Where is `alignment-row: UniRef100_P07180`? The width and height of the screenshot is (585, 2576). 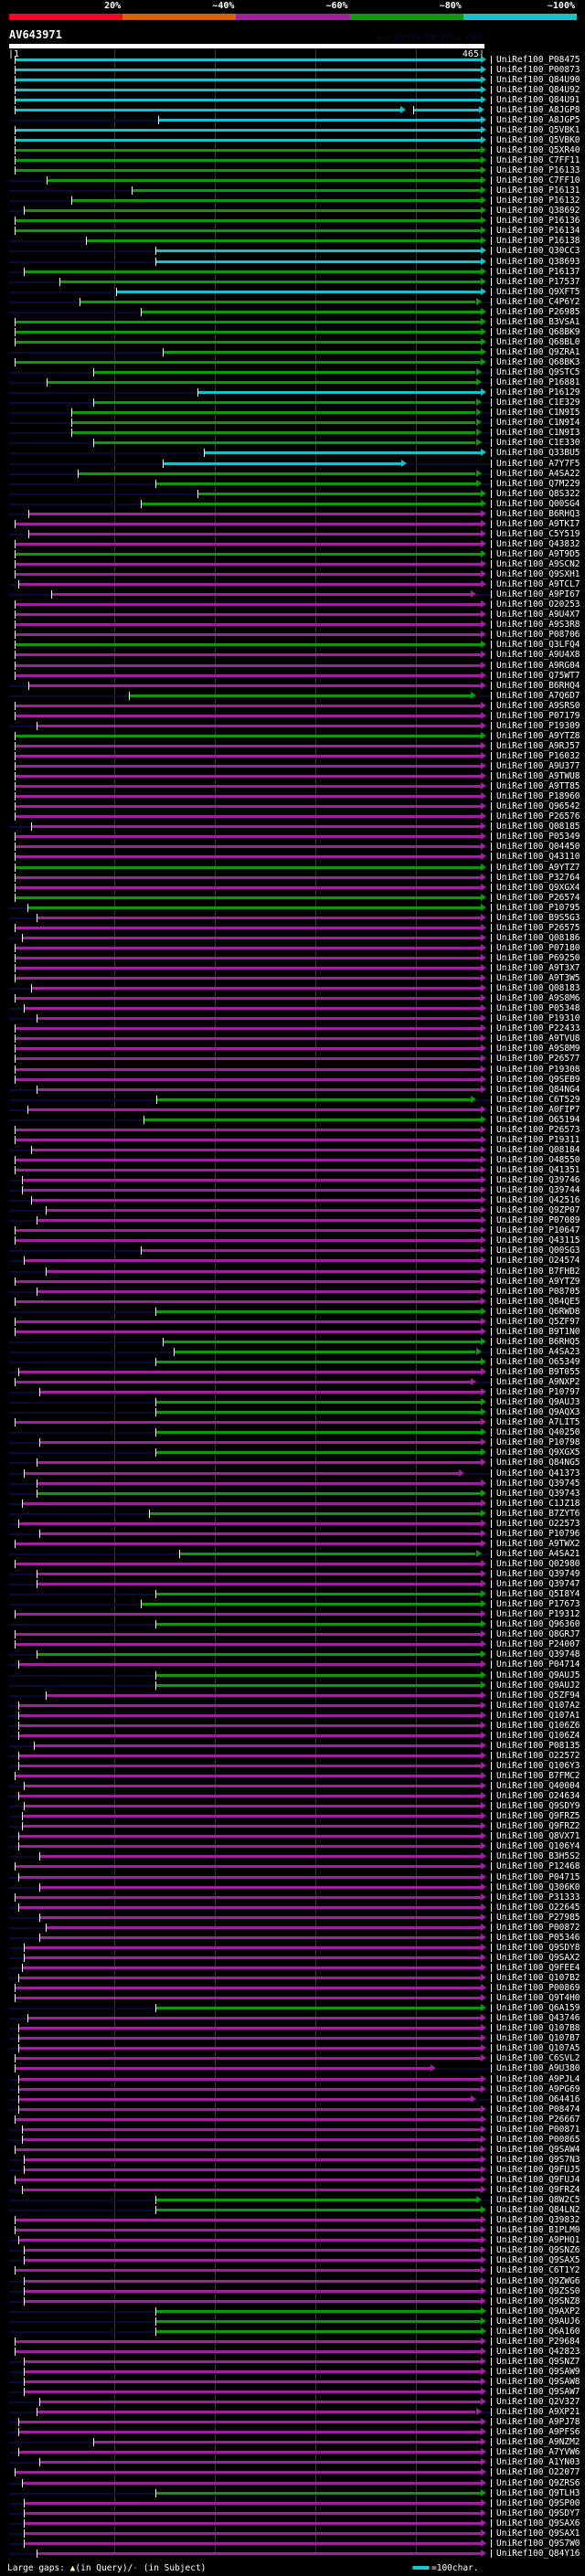
alignment-row: UniRef100_P07180 is located at coordinates (293, 948).